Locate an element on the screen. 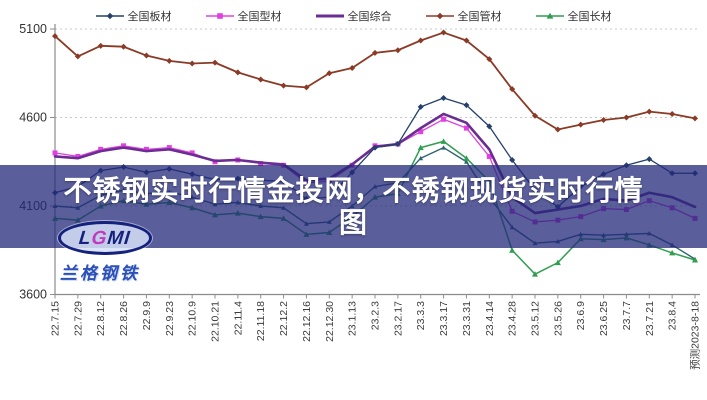 The height and width of the screenshot is (400, 707). legend-item-1: 全国型材 is located at coordinates (243, 16).